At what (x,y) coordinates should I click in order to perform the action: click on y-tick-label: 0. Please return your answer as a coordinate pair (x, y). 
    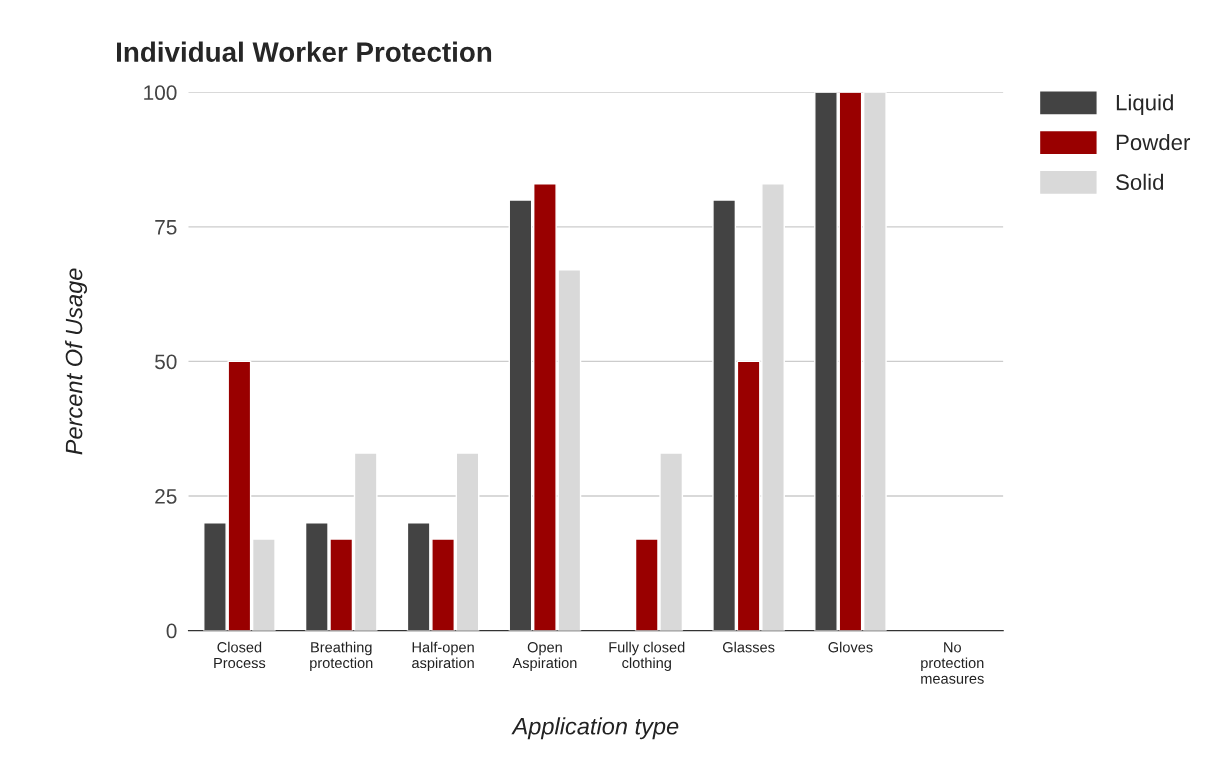
    Looking at the image, I should click on (171, 631).